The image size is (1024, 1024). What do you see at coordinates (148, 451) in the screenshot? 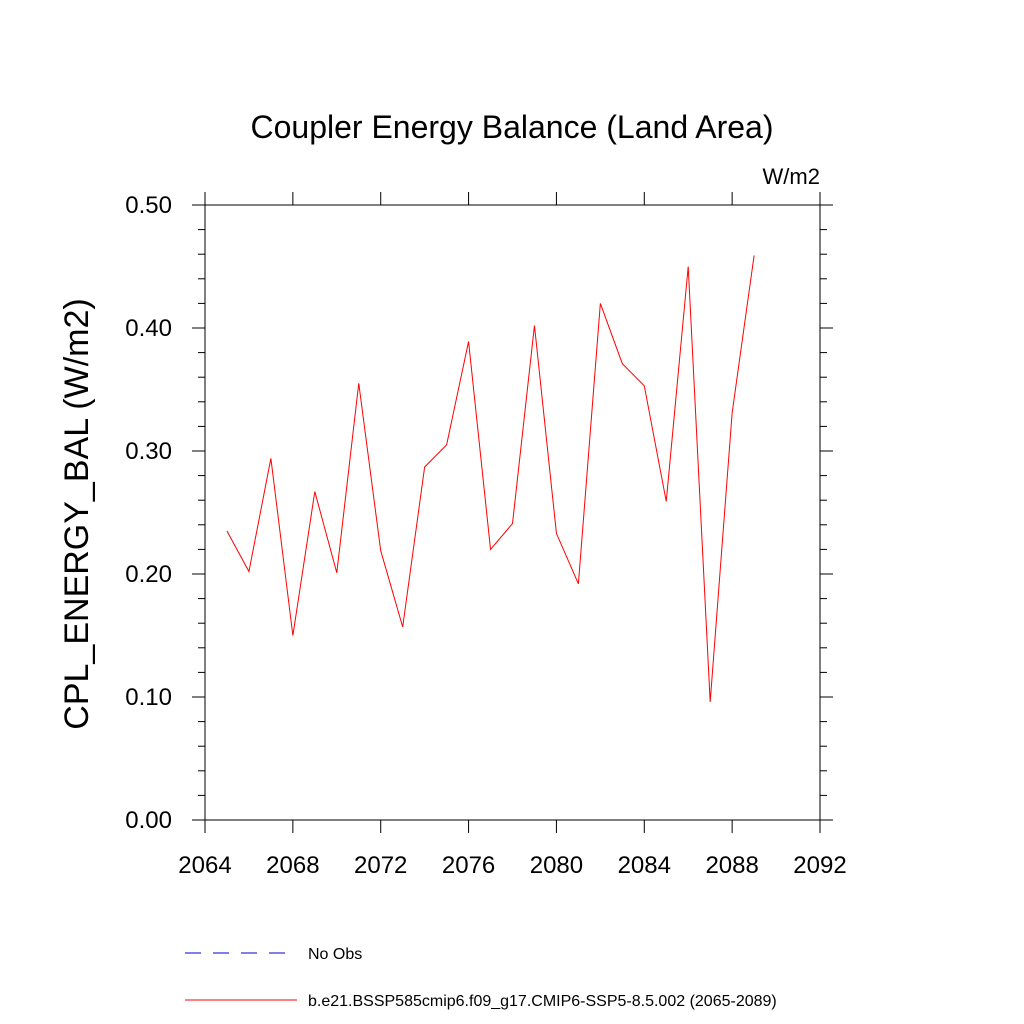
I see `y-tick-label: 0.30` at bounding box center [148, 451].